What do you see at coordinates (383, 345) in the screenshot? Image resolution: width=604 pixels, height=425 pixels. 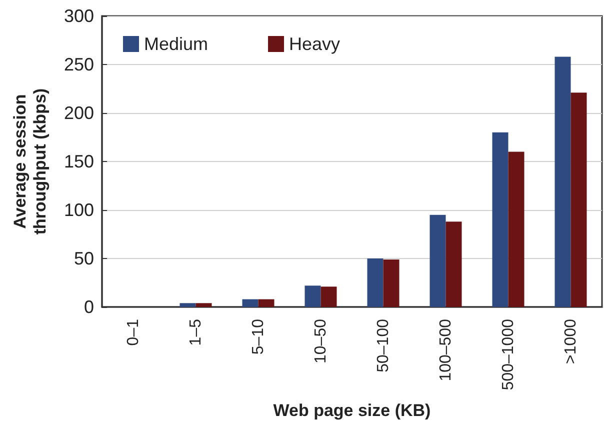 I see `x-tick-label: 50–100` at bounding box center [383, 345].